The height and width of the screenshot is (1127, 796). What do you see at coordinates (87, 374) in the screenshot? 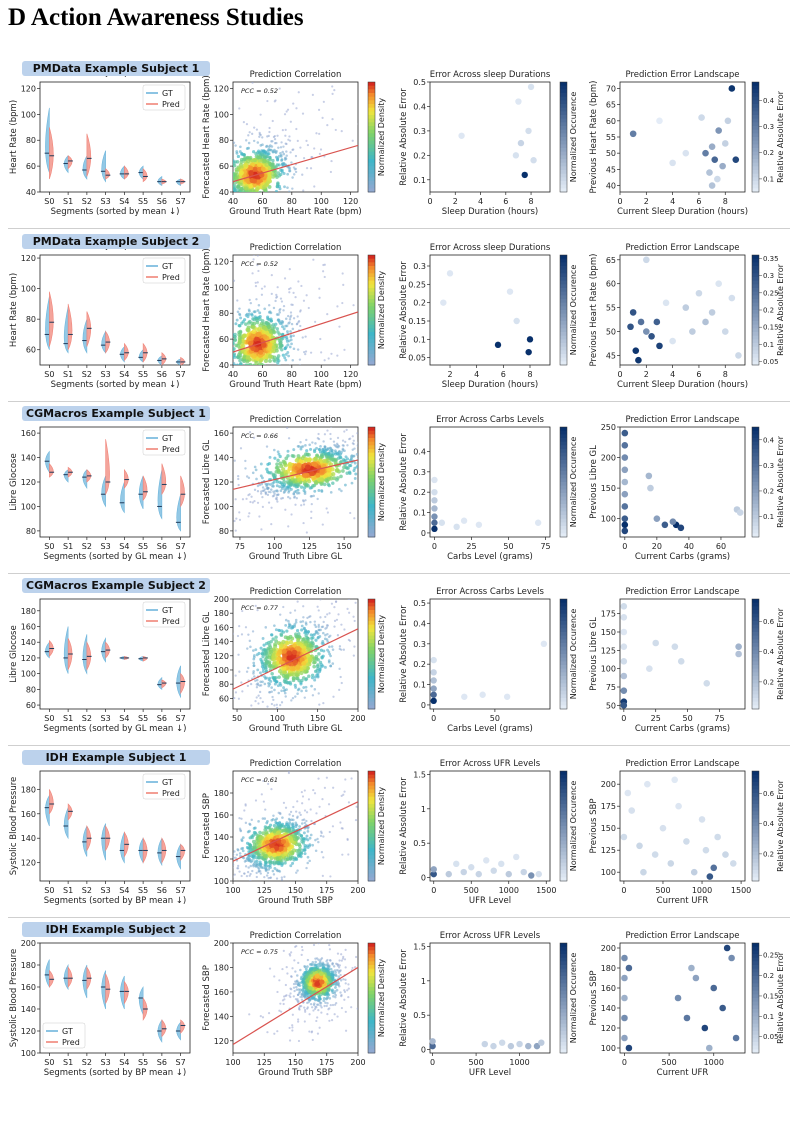
I see `x-tick-label: S2` at bounding box center [87, 374].